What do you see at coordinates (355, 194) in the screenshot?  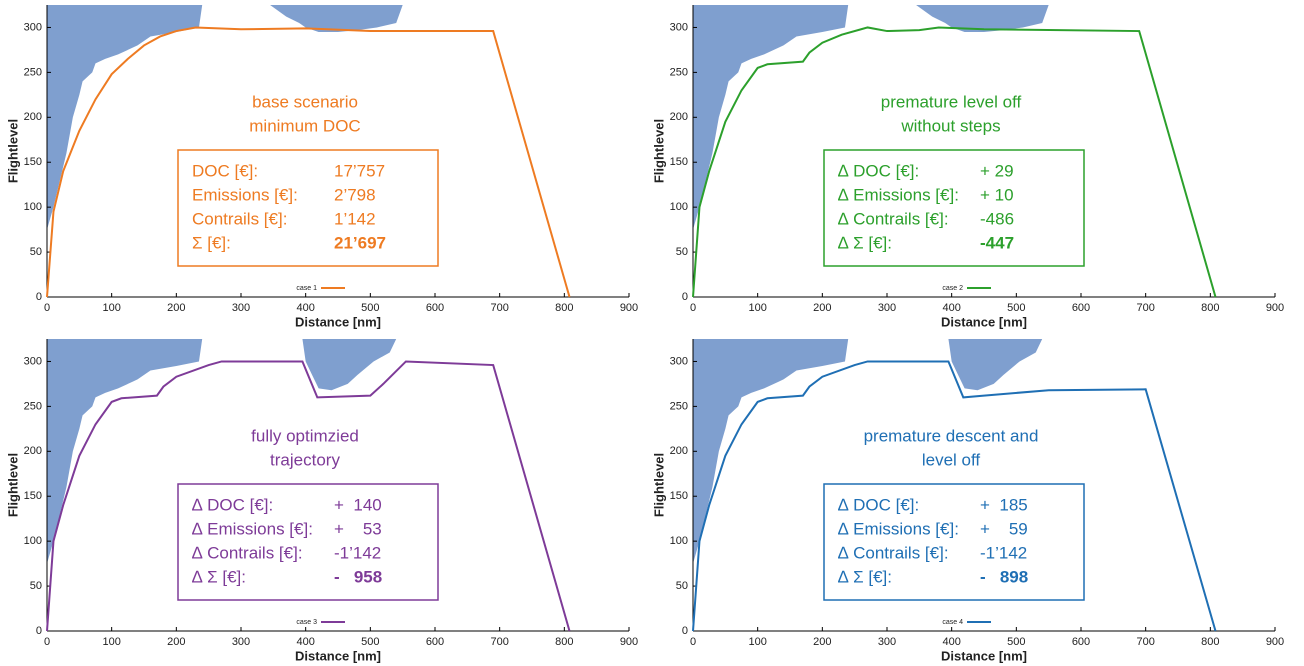 I see `annotation-value: 2’798` at bounding box center [355, 194].